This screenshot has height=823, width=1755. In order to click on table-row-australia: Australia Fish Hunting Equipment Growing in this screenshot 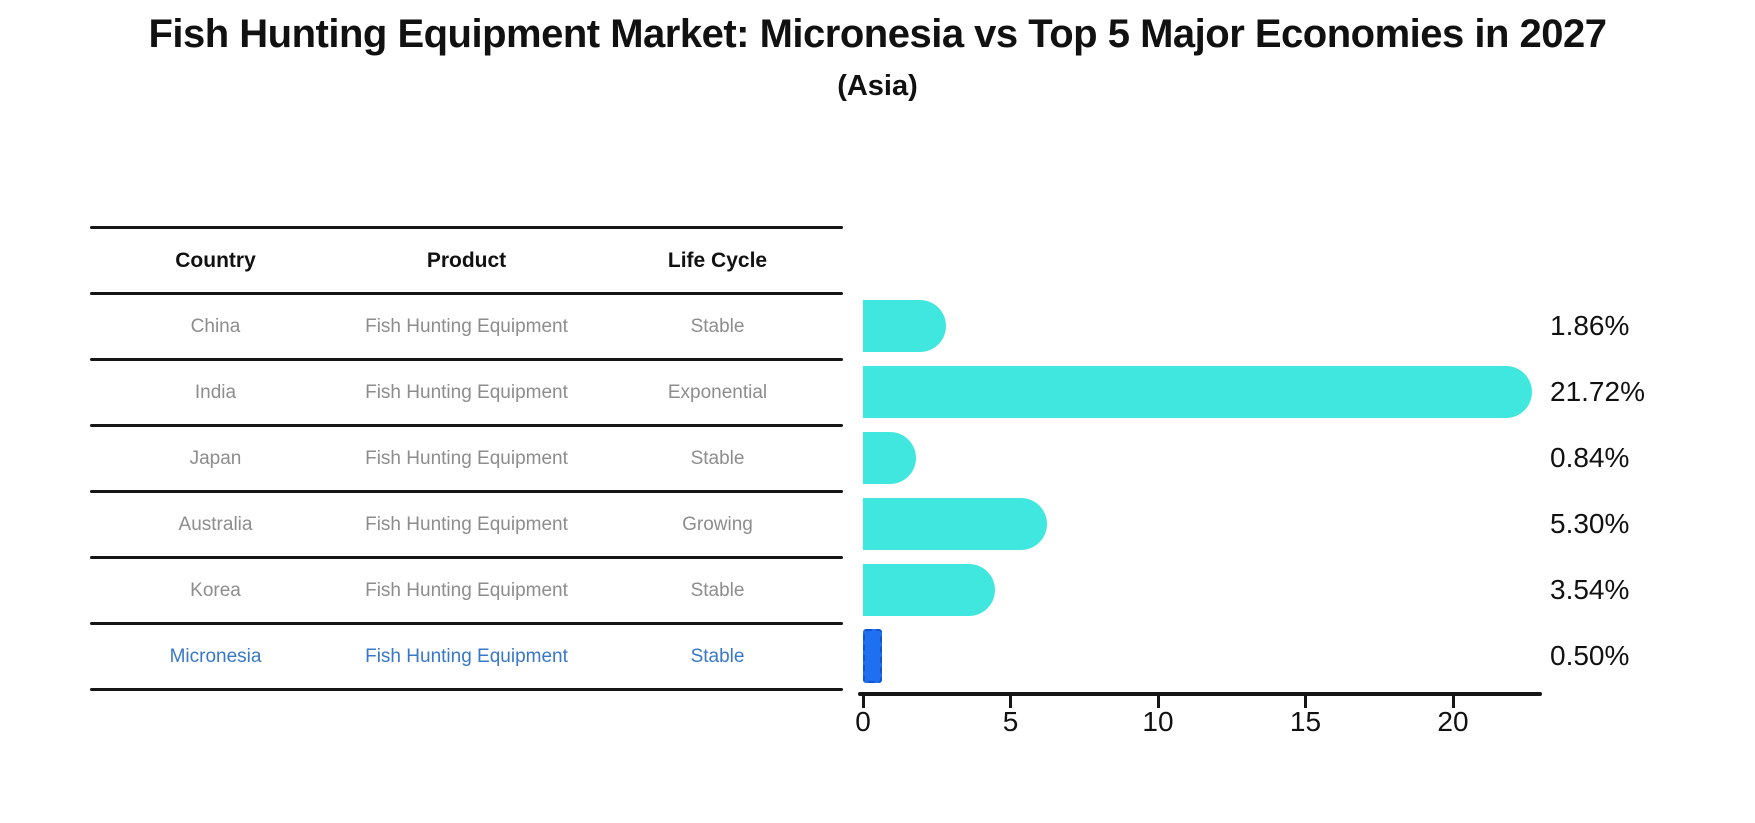, I will do `click(466, 524)`.